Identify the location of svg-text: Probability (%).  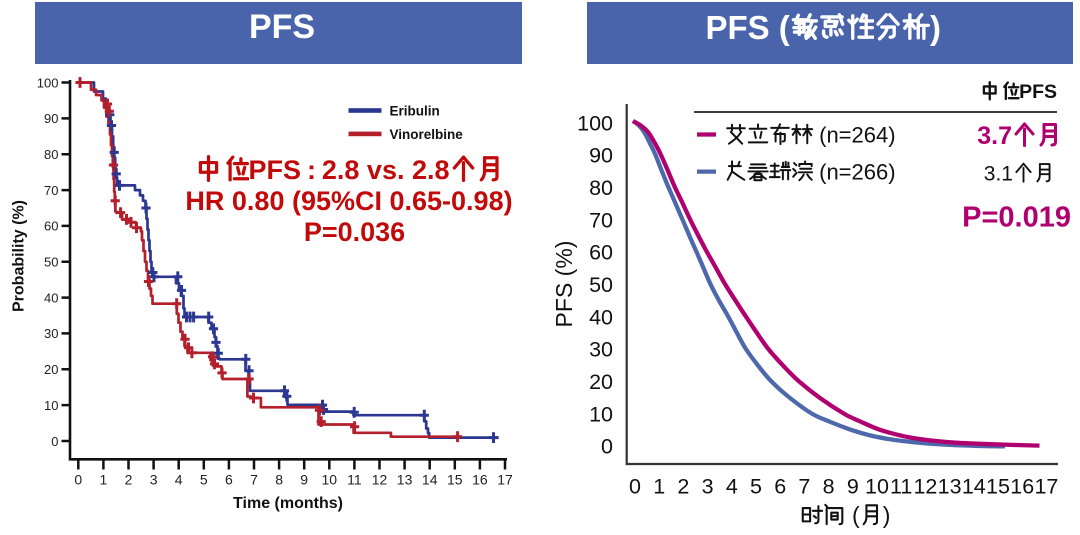
(19, 256).